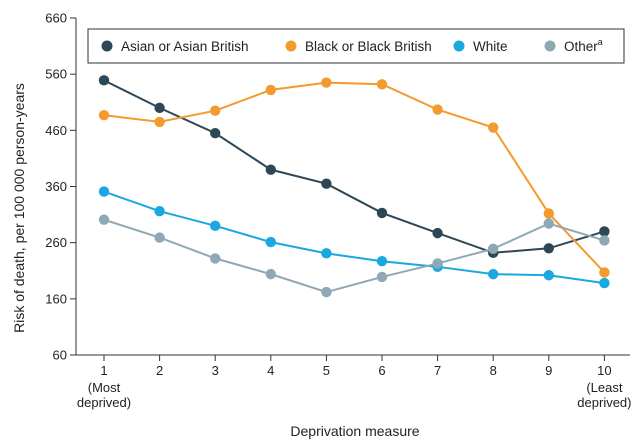  I want to click on x-tick-label: 4, so click(270, 370).